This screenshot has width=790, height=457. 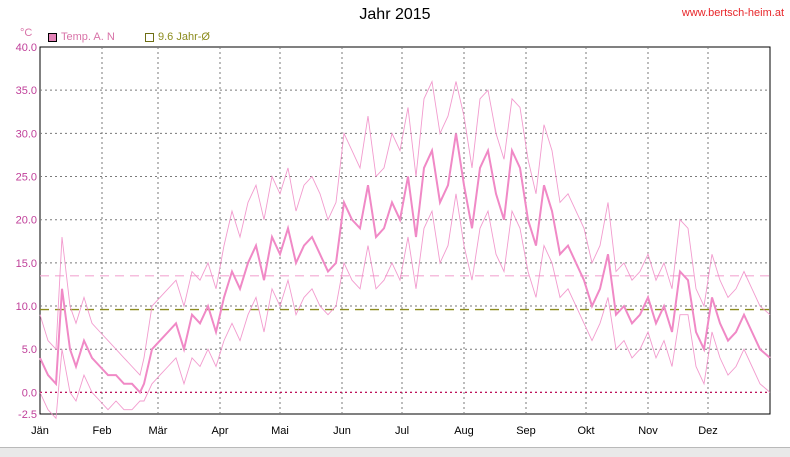 What do you see at coordinates (29, 393) in the screenshot?
I see `y-tick-label: 0.0` at bounding box center [29, 393].